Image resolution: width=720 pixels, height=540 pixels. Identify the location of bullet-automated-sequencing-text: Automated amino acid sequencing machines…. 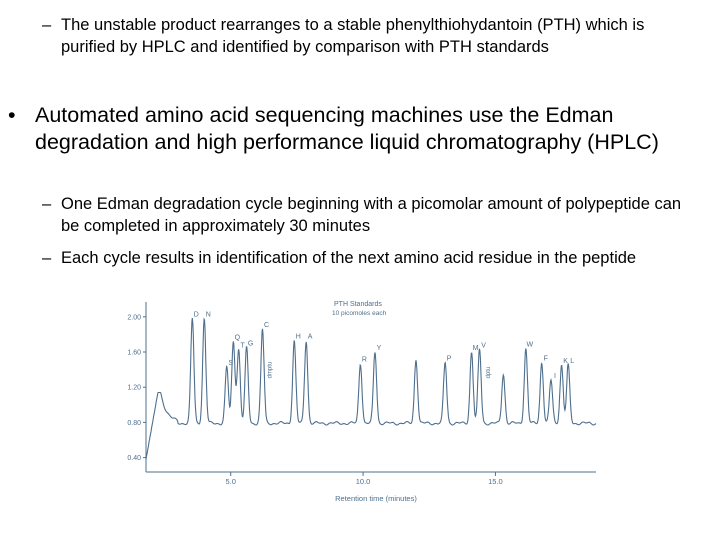
(347, 128).